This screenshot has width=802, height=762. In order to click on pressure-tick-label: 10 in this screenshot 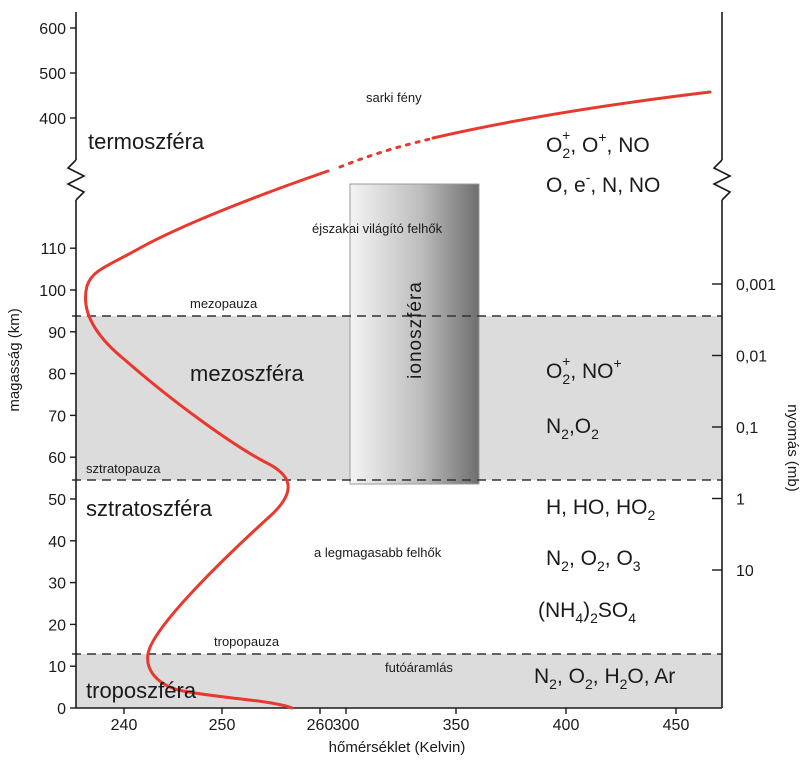, I will do `click(745, 571)`.